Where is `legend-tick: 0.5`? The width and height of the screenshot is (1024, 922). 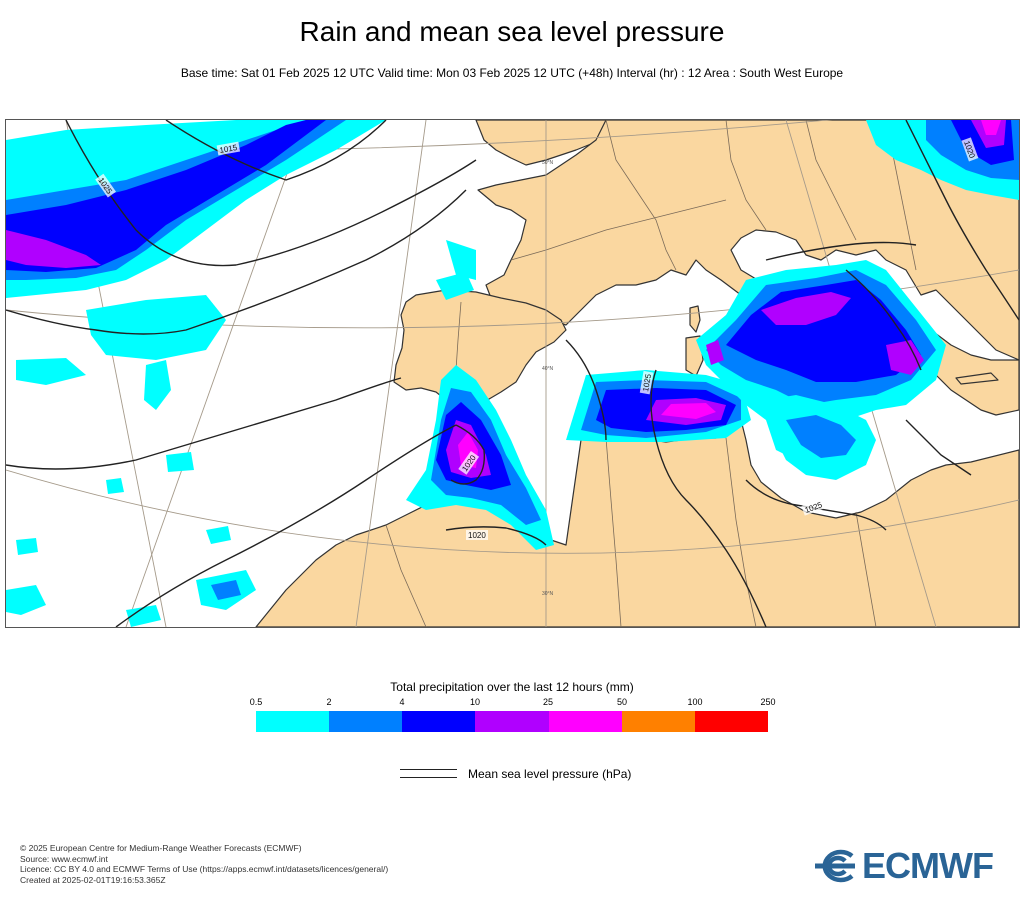
legend-tick: 0.5 is located at coordinates (256, 702).